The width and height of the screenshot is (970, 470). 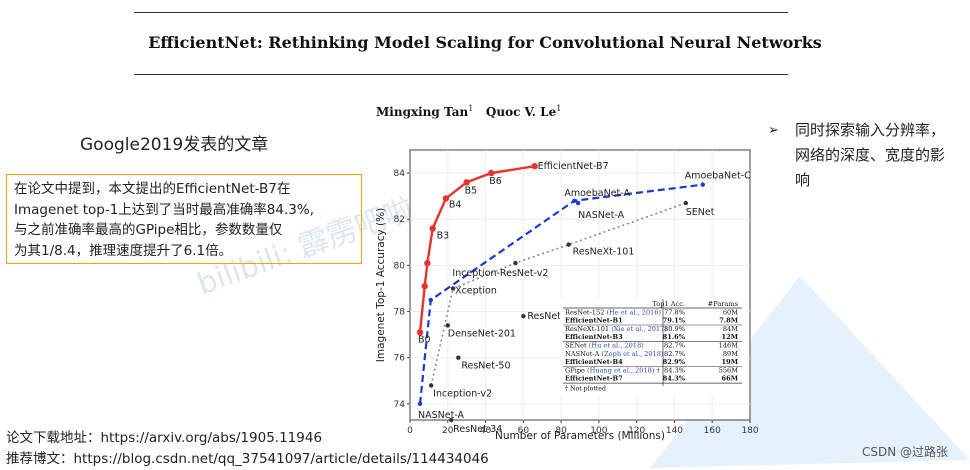 What do you see at coordinates (424, 339) in the screenshot?
I see `point-label: B0` at bounding box center [424, 339].